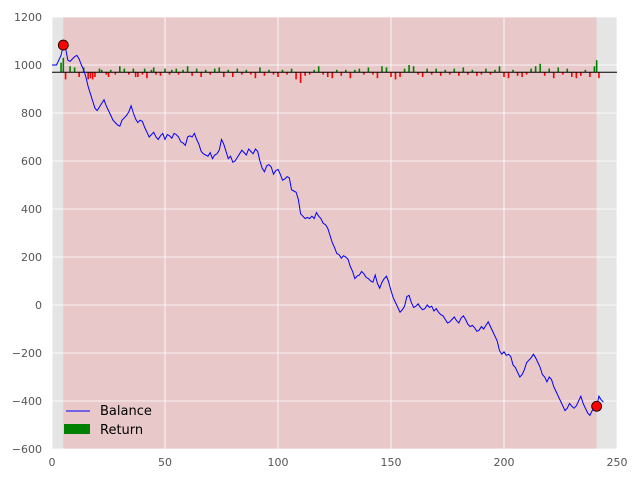 The width and height of the screenshot is (640, 484). I want to click on x-tick-label: 50, so click(165, 462).